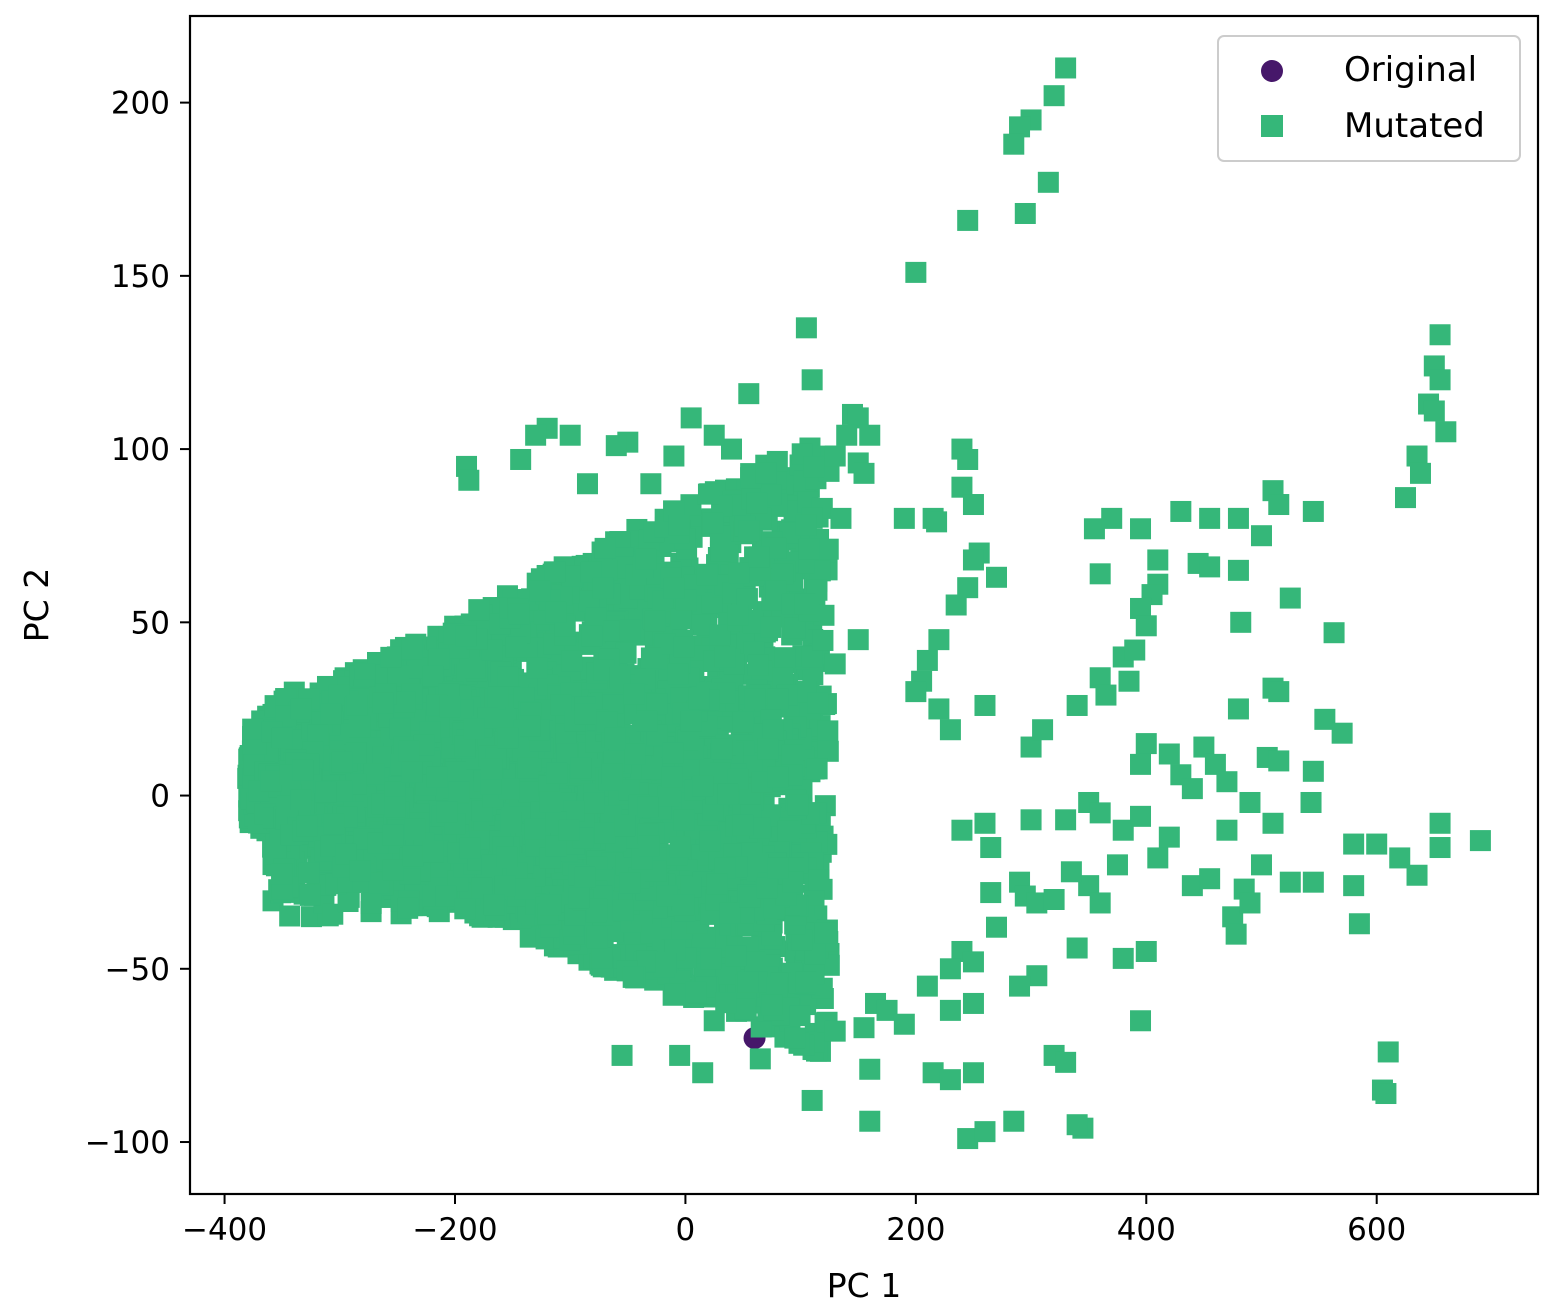 This screenshot has height=1311, width=1557. I want to click on x-axis-ticks: −400 −200 0 200 400 600, so click(794, 1221).